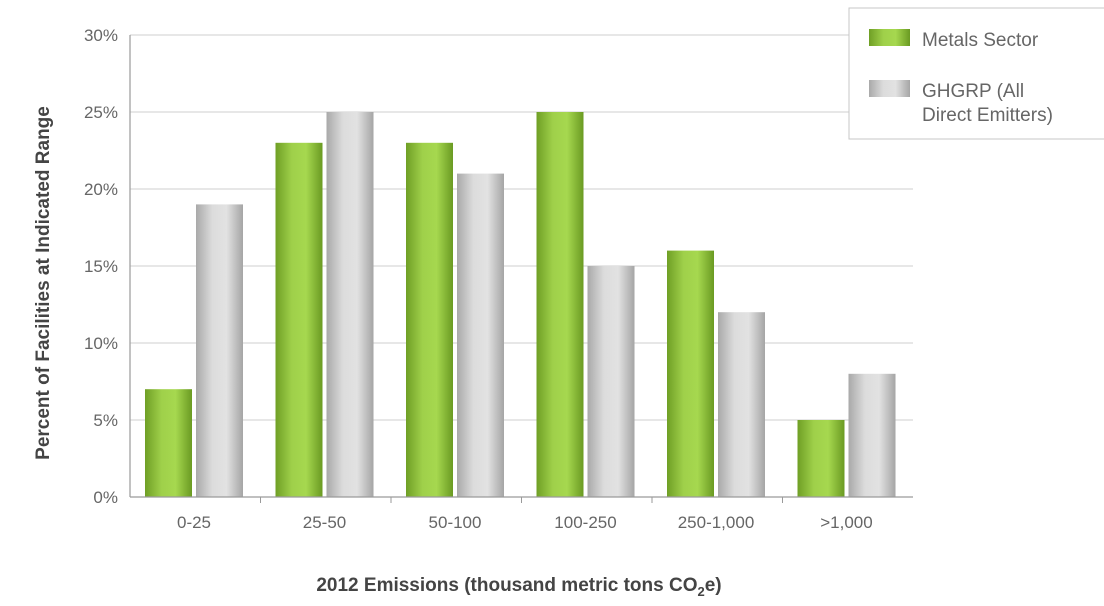 Image resolution: width=1104 pixels, height=606 pixels. What do you see at coordinates (194, 522) in the screenshot?
I see `x-tick-label: 0-25` at bounding box center [194, 522].